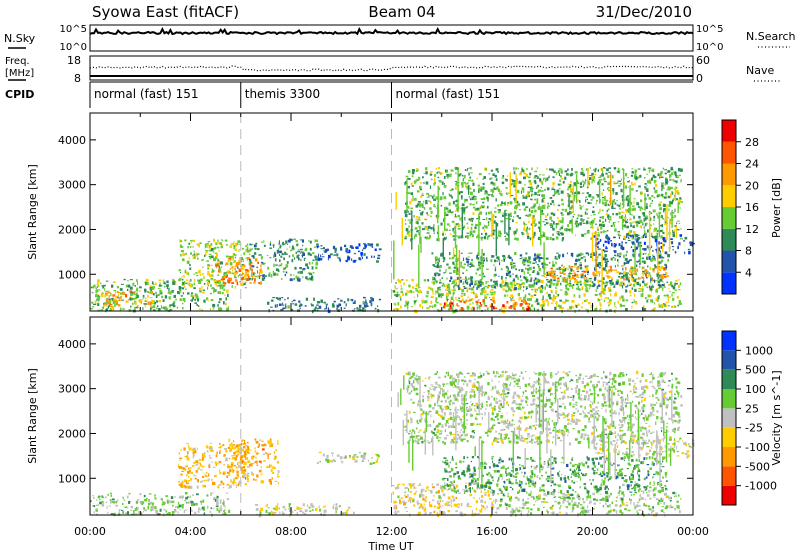 The image size is (800, 554). Describe the element at coordinates (748, 251) in the screenshot. I see `power-colorbar-tick-label: 8` at that location.